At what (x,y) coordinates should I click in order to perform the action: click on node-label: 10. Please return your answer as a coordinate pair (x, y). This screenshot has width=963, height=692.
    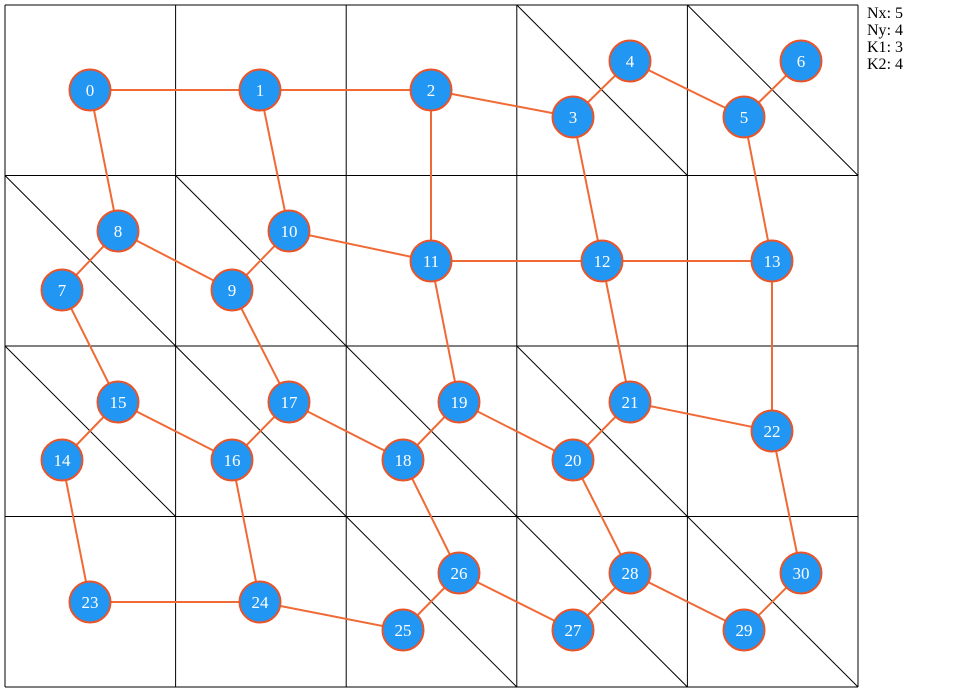
    Looking at the image, I should click on (289, 231).